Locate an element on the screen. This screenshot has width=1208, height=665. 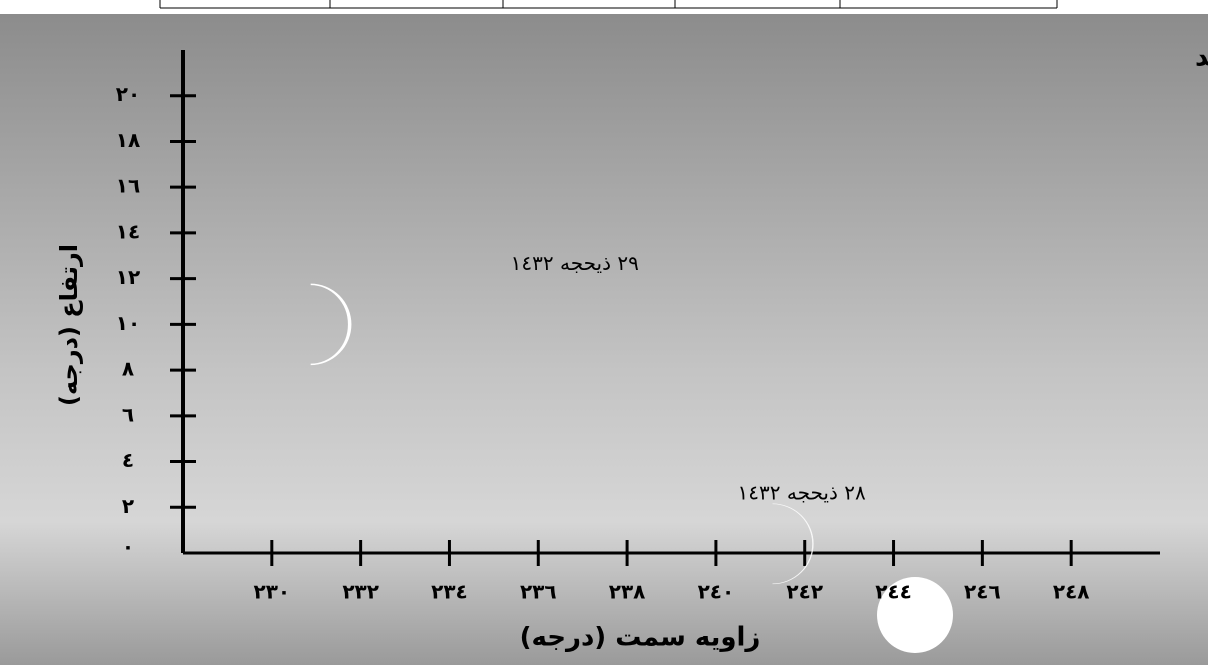
y-tick-label: ٤ is located at coordinates (128, 460).